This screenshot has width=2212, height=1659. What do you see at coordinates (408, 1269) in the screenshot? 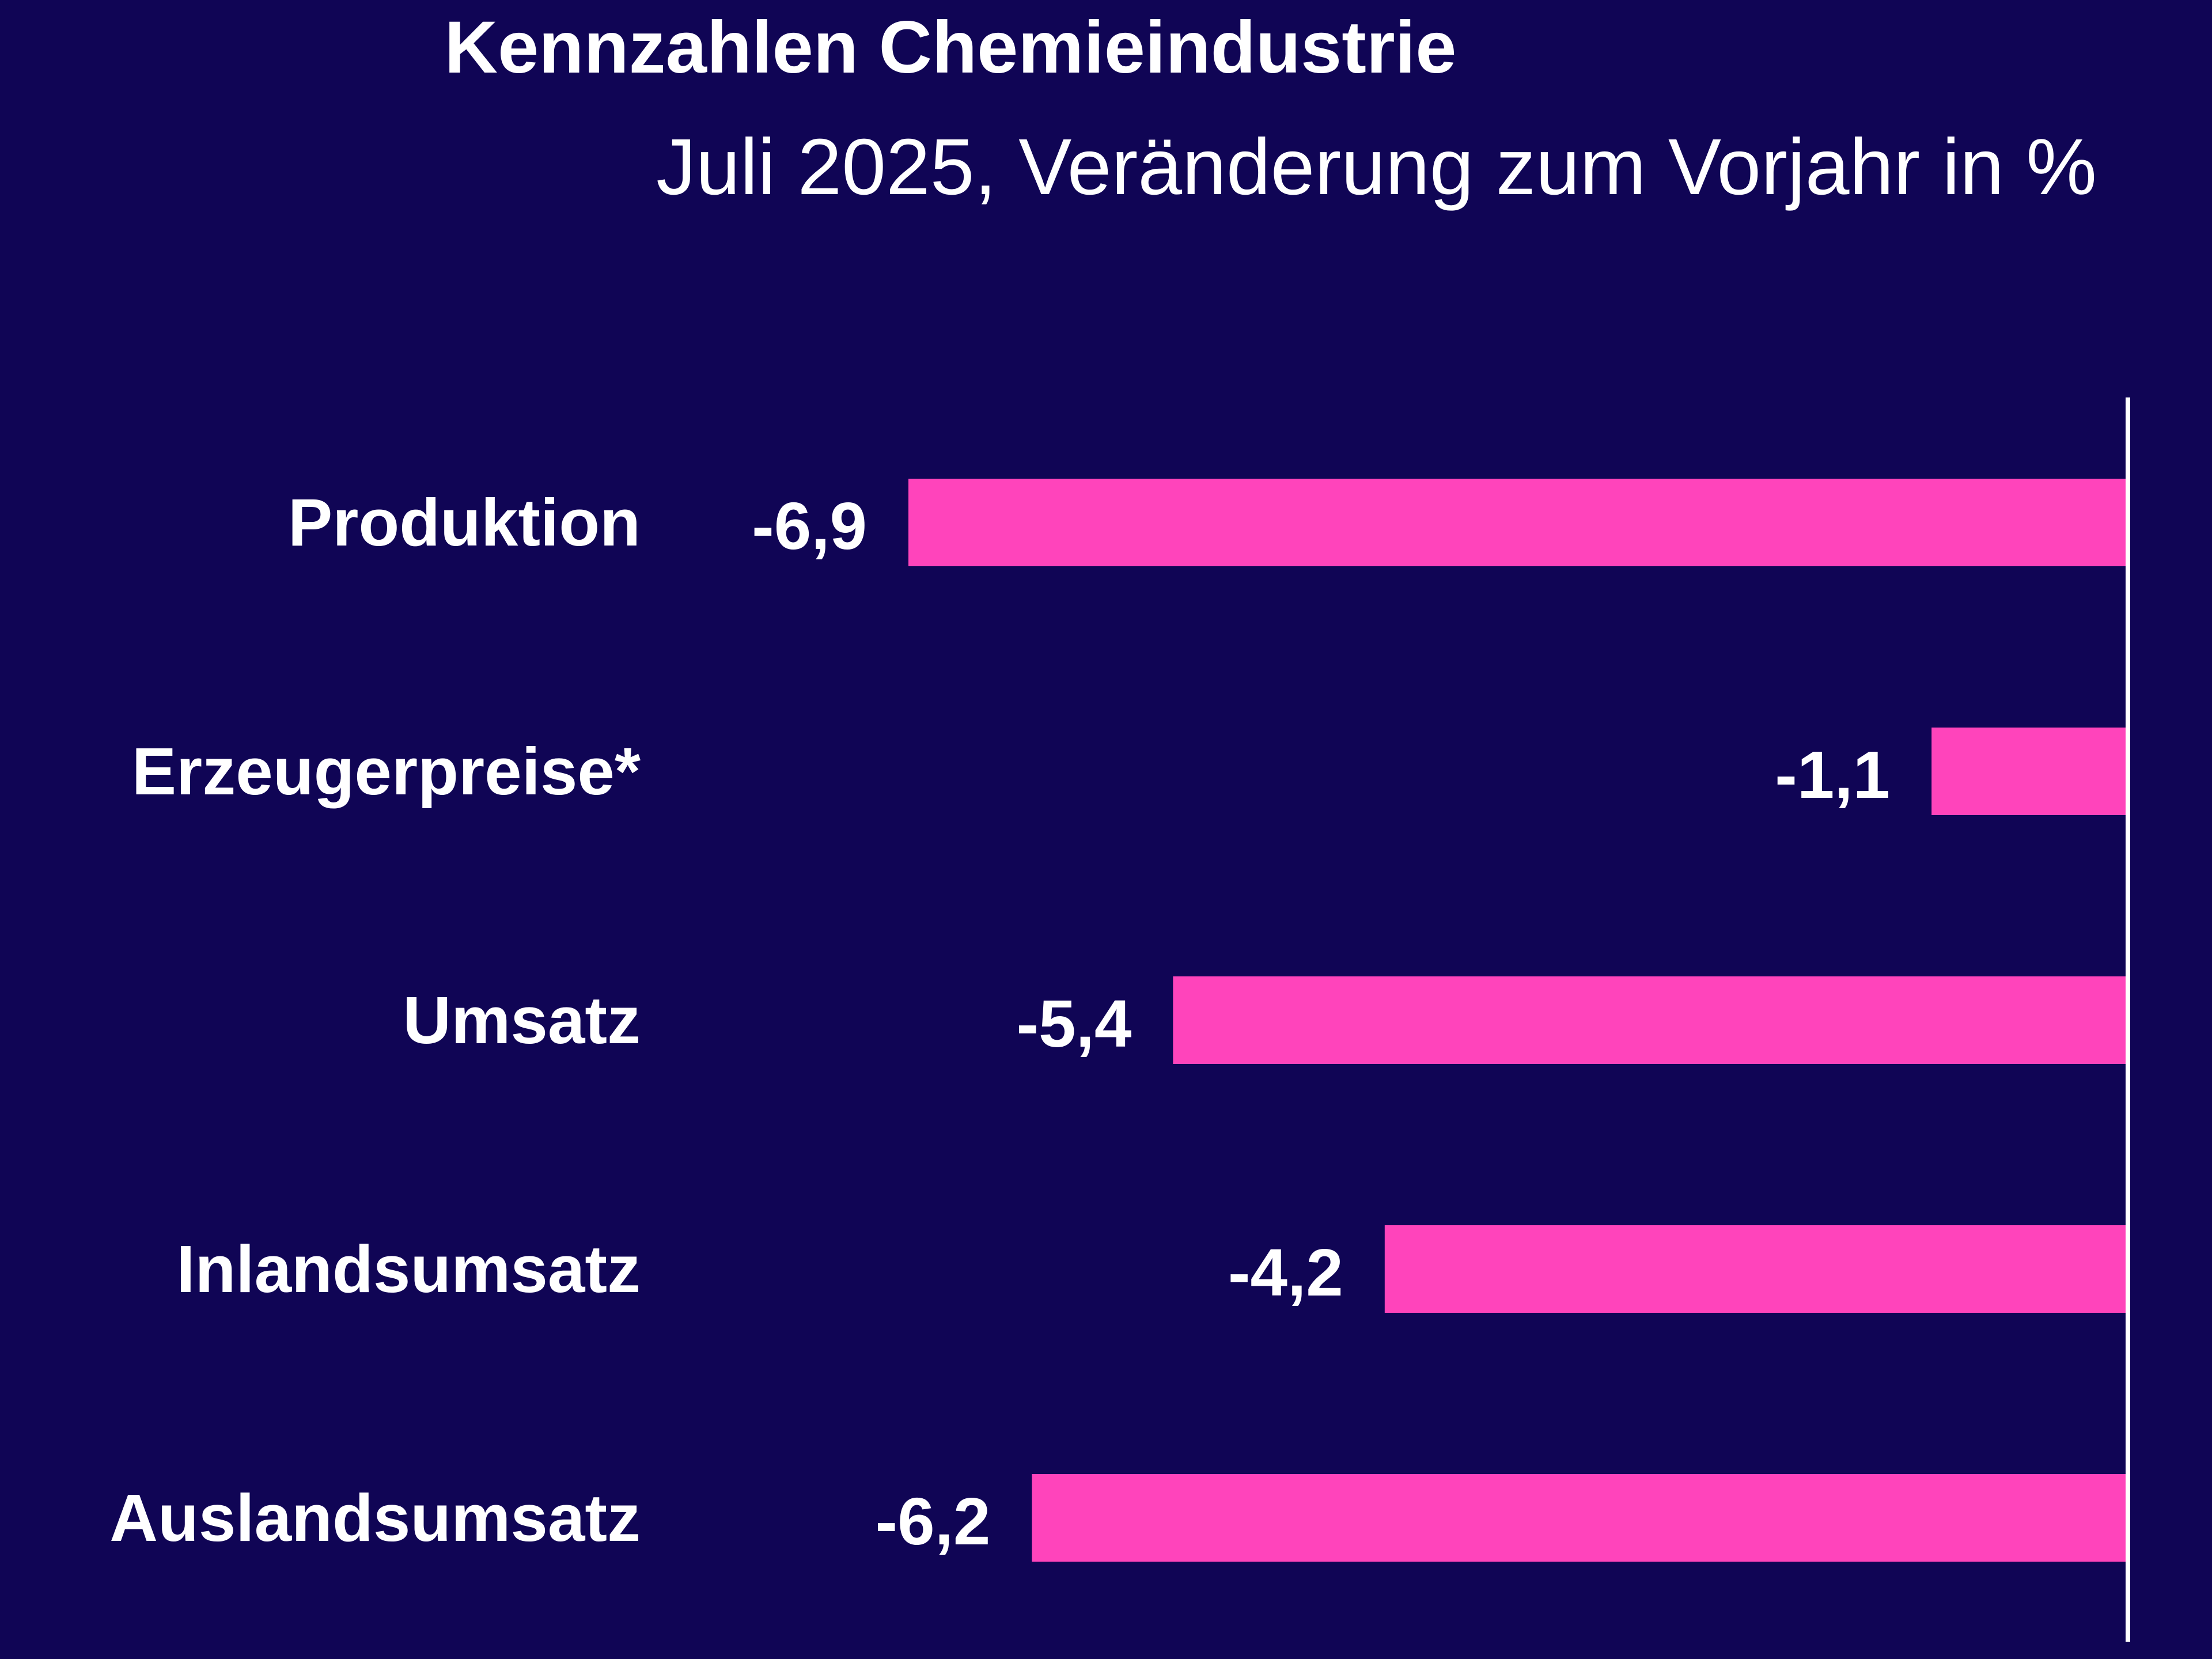
I see `category-label: Inlandsumsatz` at bounding box center [408, 1269].